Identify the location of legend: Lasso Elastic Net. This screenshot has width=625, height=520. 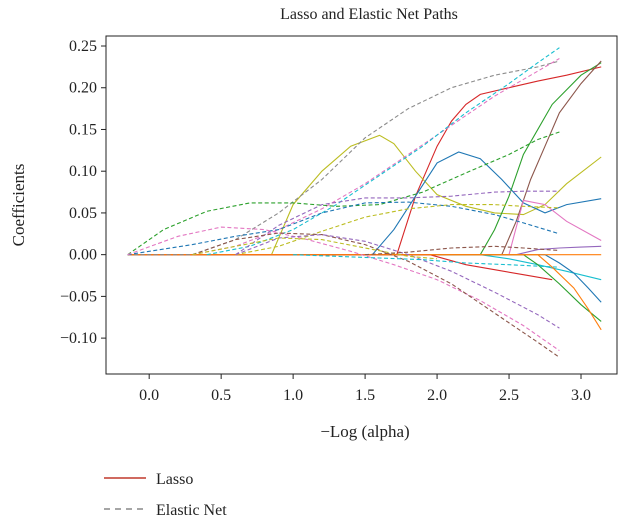
(165, 495).